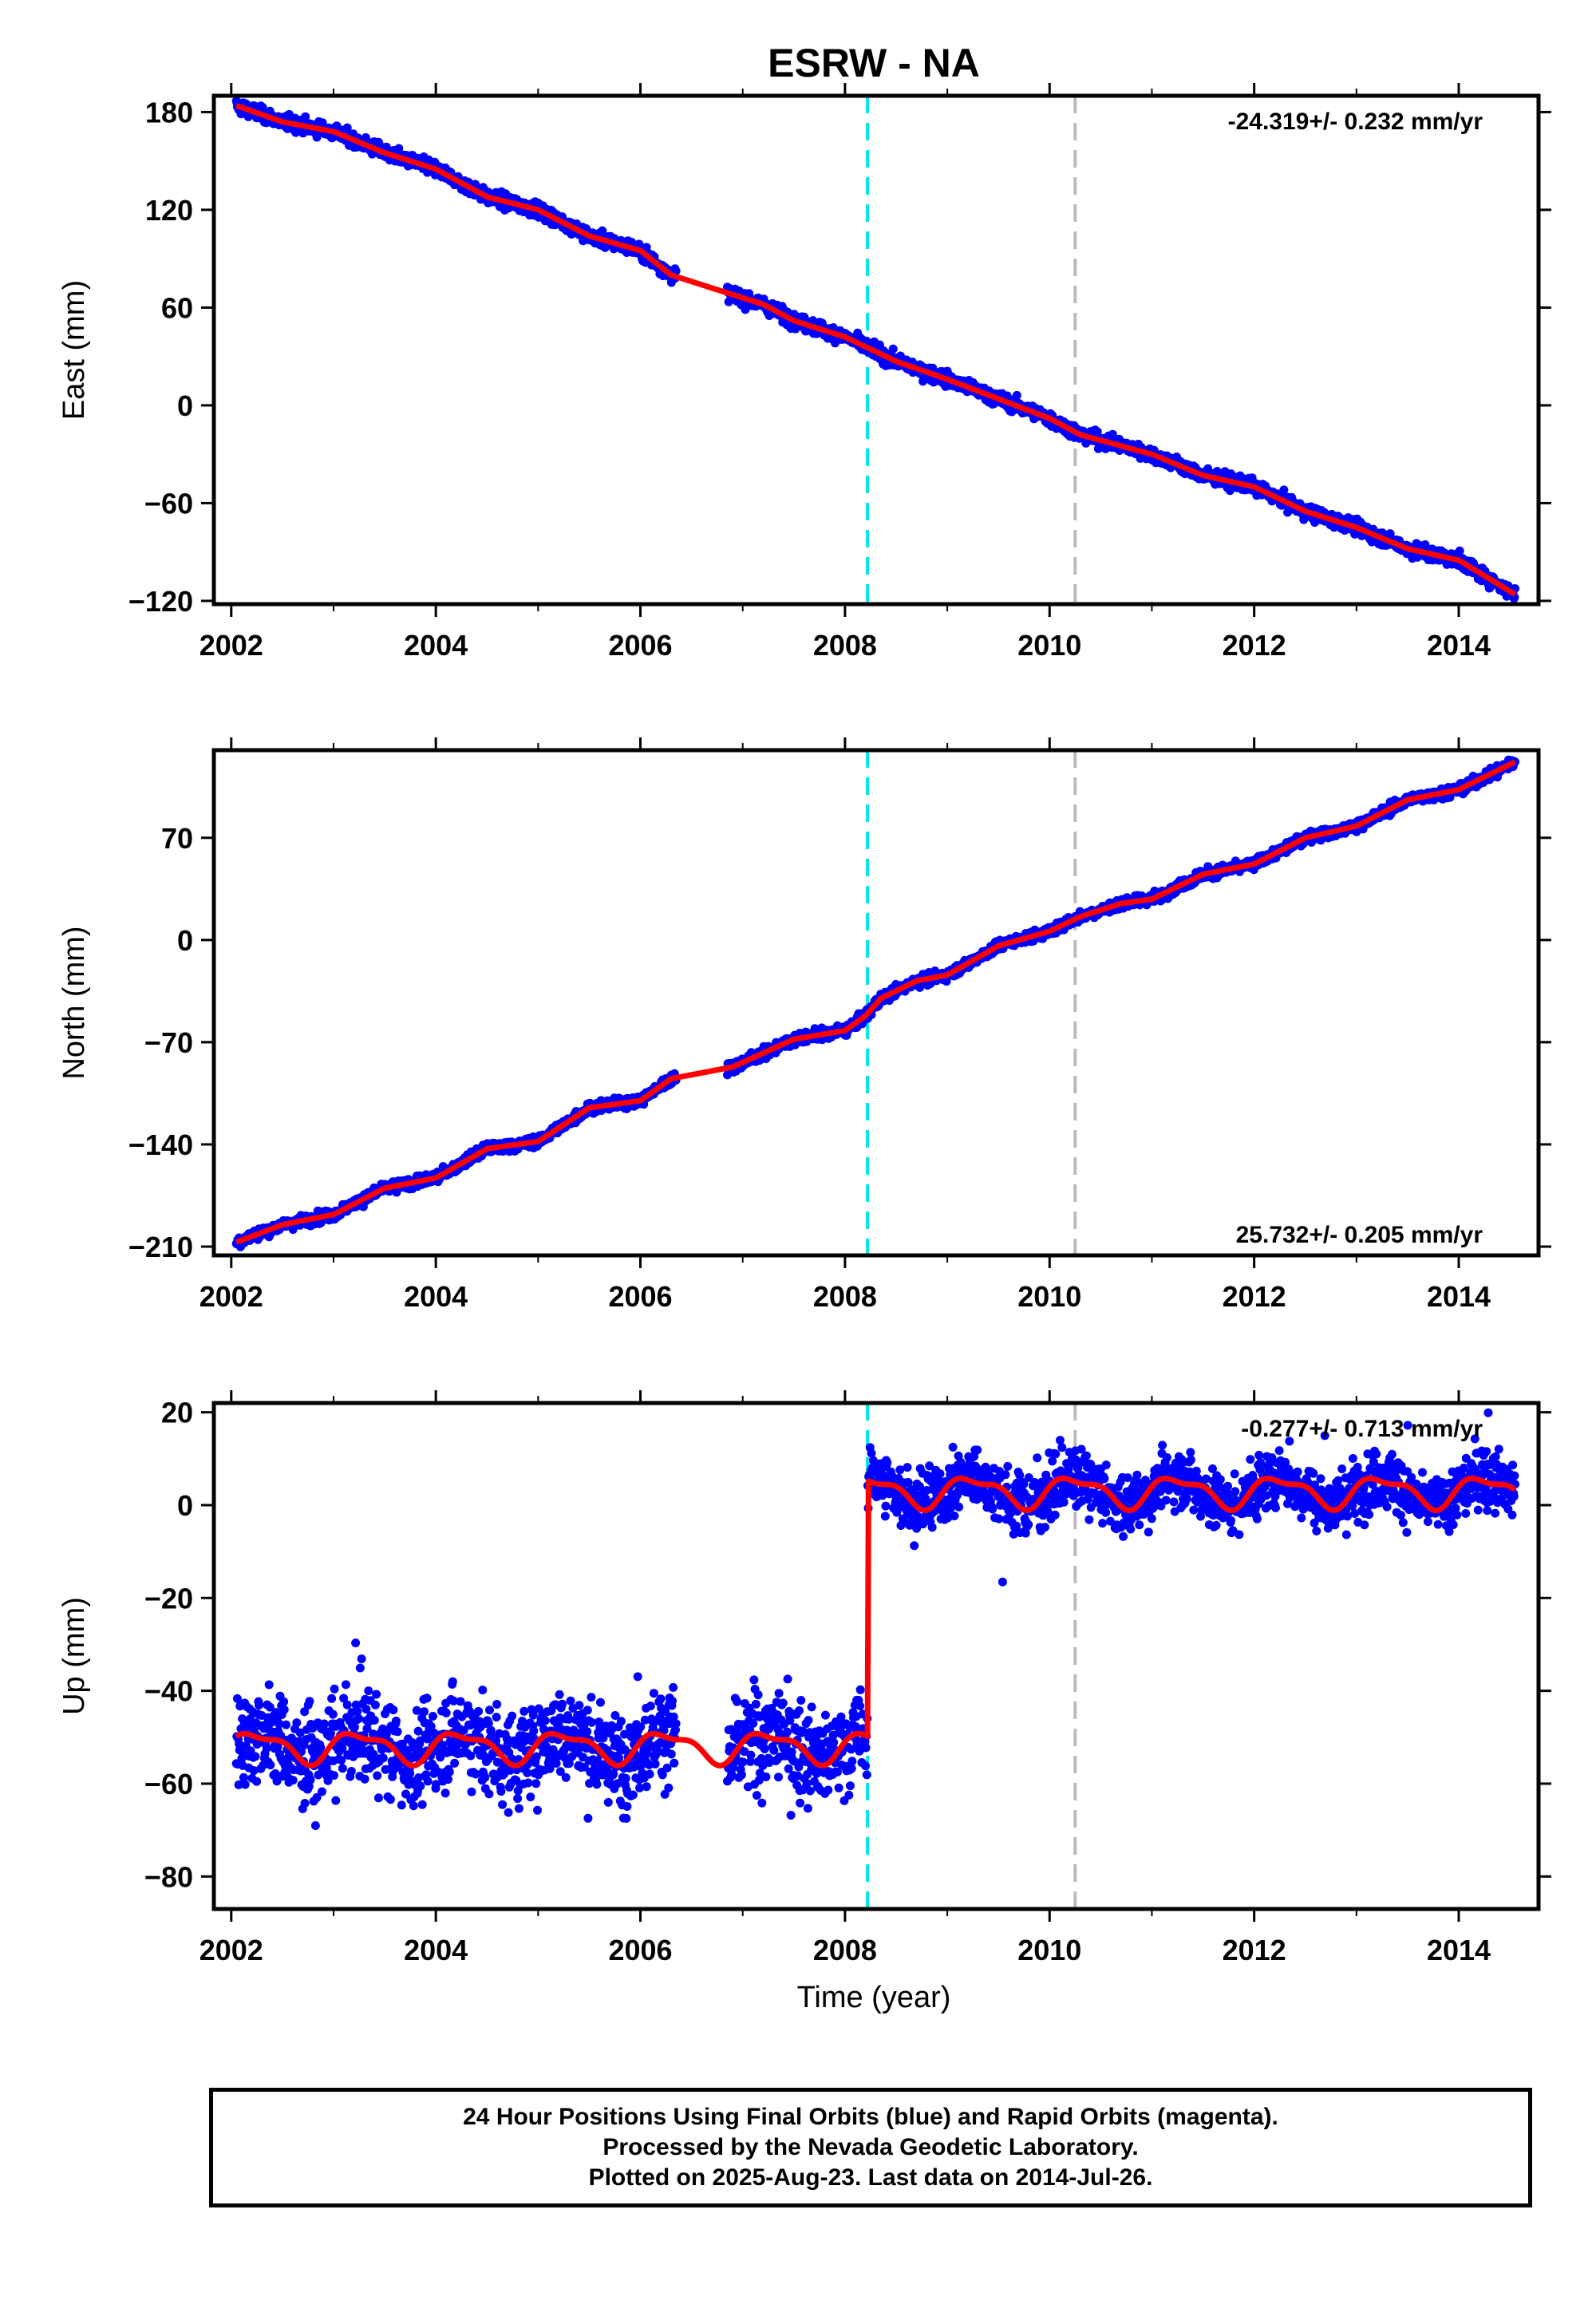 This screenshot has width=1596, height=2316. Describe the element at coordinates (74, 350) in the screenshot. I see `y-axis-label: East (mm)` at that location.